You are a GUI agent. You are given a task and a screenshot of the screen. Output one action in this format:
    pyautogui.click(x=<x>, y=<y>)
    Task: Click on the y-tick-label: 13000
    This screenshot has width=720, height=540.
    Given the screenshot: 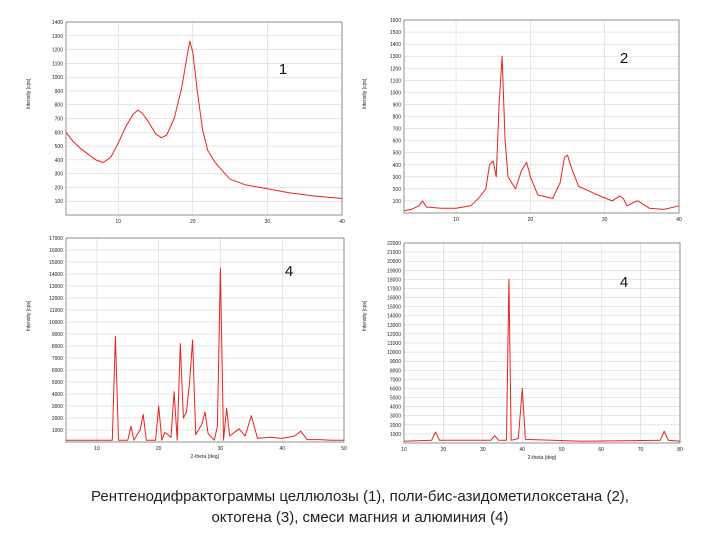 What is the action you would take?
    pyautogui.click(x=56, y=287)
    